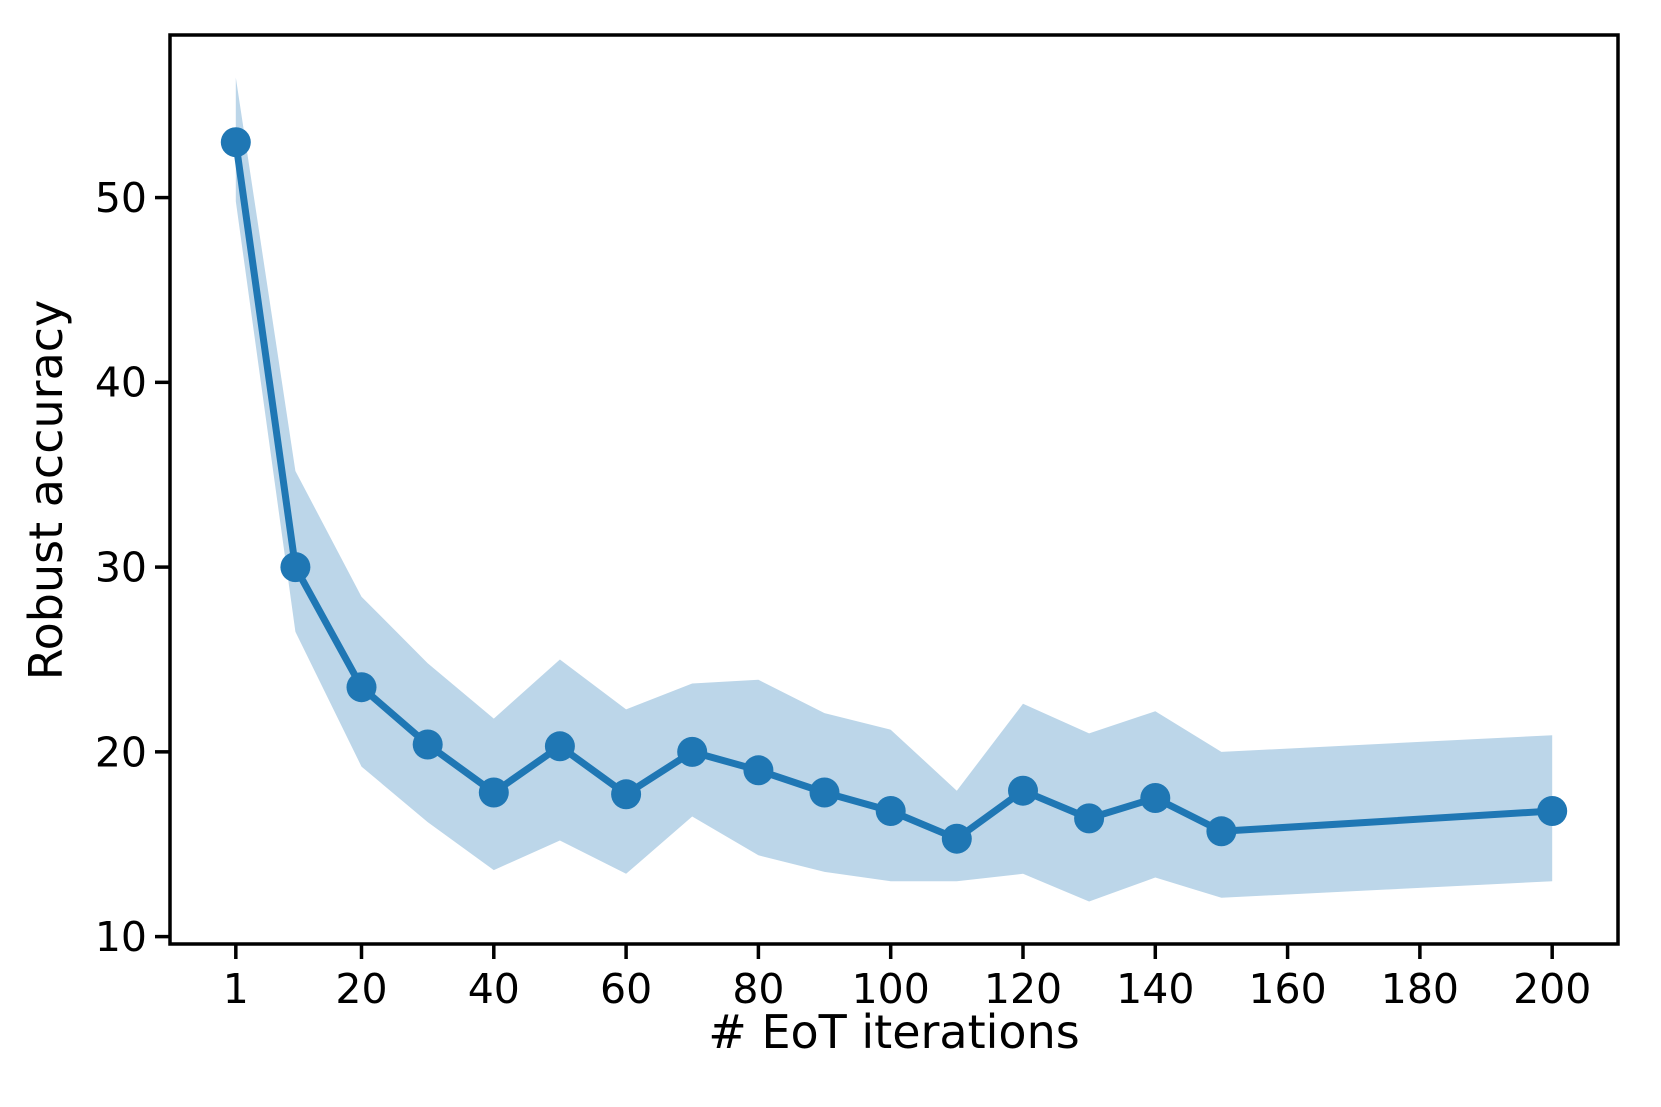  What do you see at coordinates (494, 989) in the screenshot?
I see `x-tick-label: 40` at bounding box center [494, 989].